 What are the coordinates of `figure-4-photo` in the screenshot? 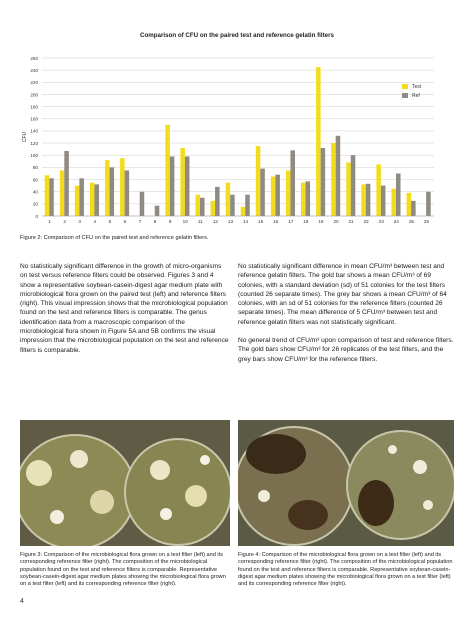 It's located at (346, 483).